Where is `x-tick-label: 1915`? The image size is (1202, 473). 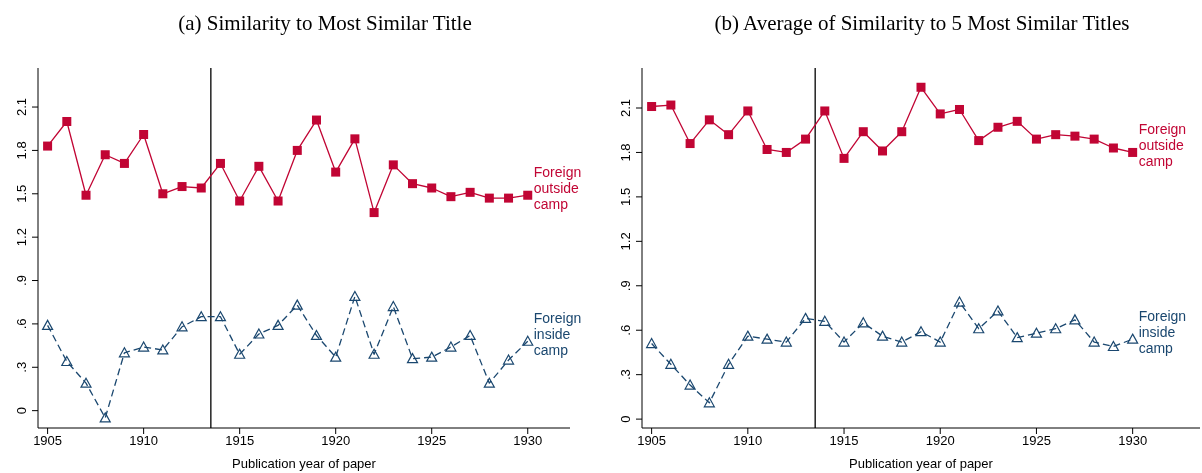 x-tick-label: 1915 is located at coordinates (844, 441).